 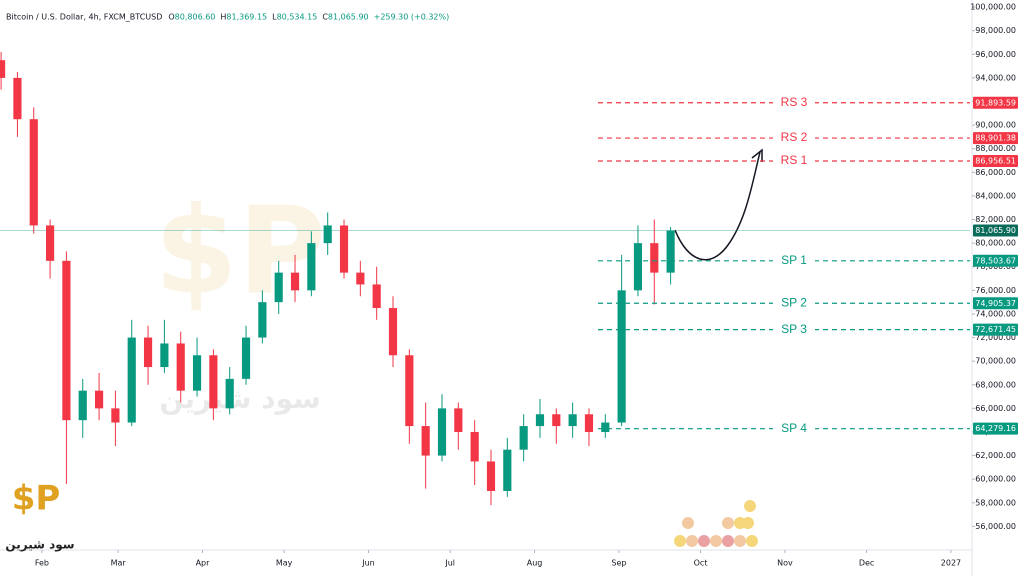 I want to click on price-tag: 91,893.59, so click(x=995, y=102).